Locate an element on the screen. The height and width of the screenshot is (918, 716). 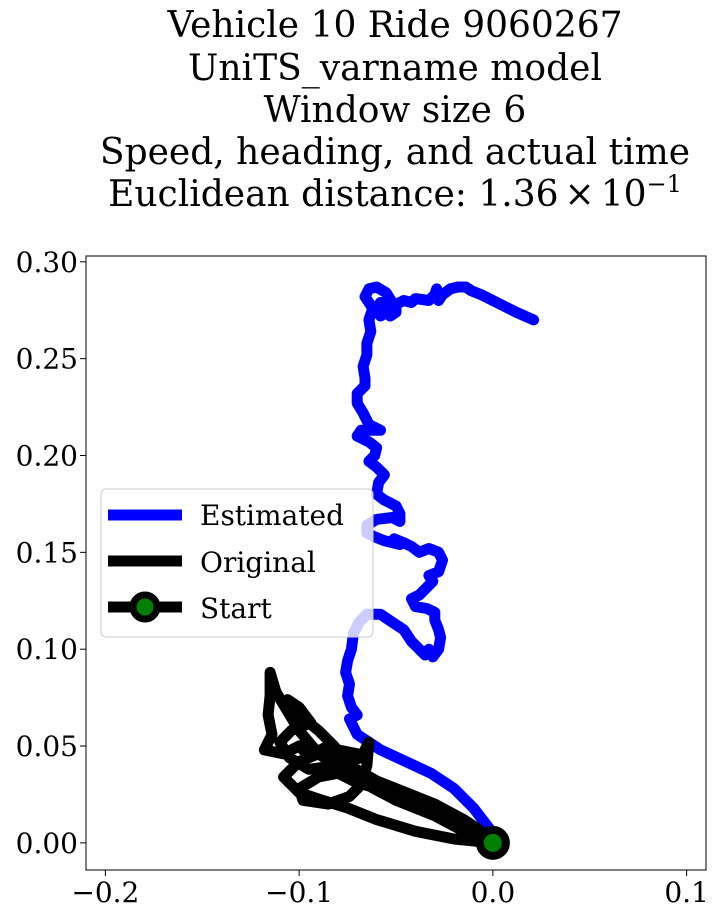
legend-label-original: Original is located at coordinates (258, 562).